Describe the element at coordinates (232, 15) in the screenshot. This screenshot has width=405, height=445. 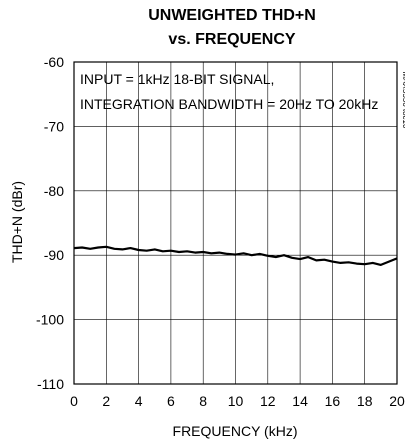
I see `chart-title-line-1: UNWEIGHTED THD+N` at that location.